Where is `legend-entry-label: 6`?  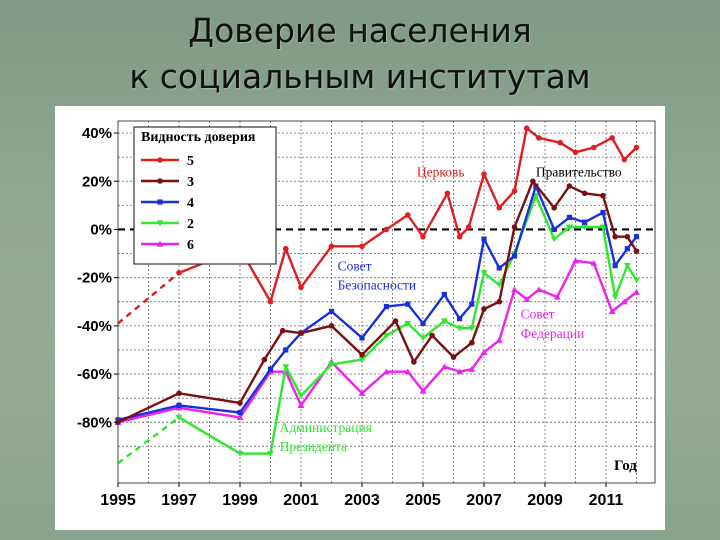
legend-entry-label: 6 is located at coordinates (190, 245).